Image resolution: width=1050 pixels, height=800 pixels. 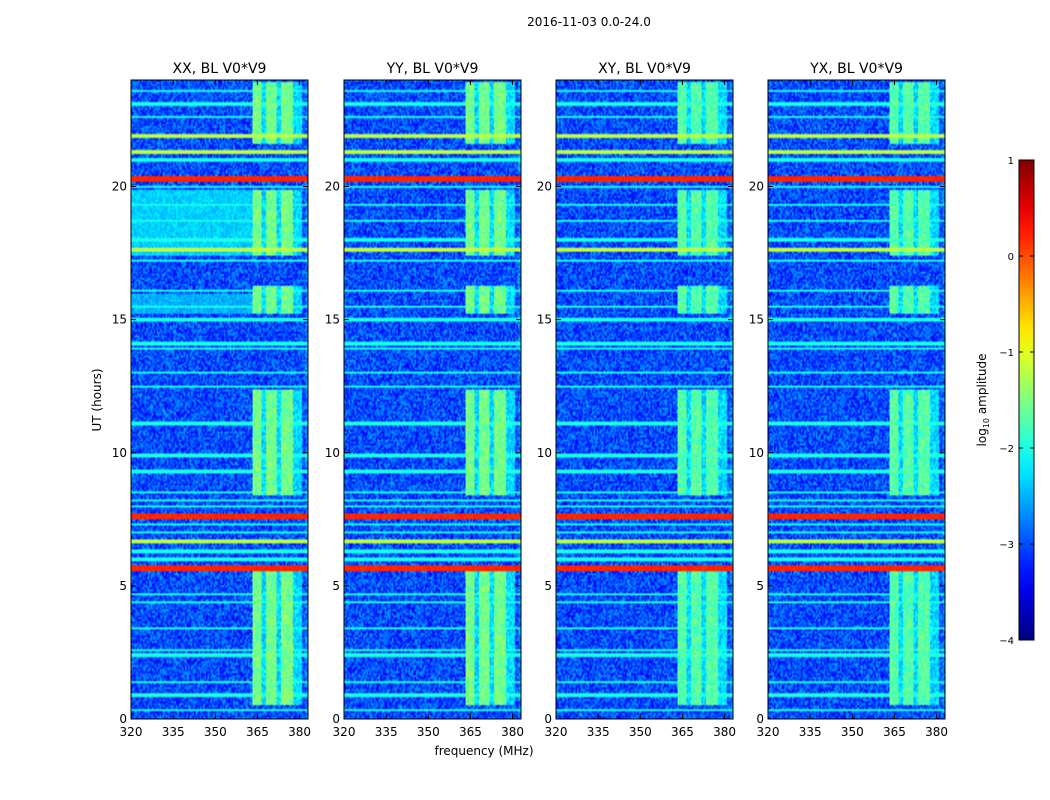 What do you see at coordinates (1006, 641) in the screenshot?
I see `colorbar-tick-label: −4` at bounding box center [1006, 641].